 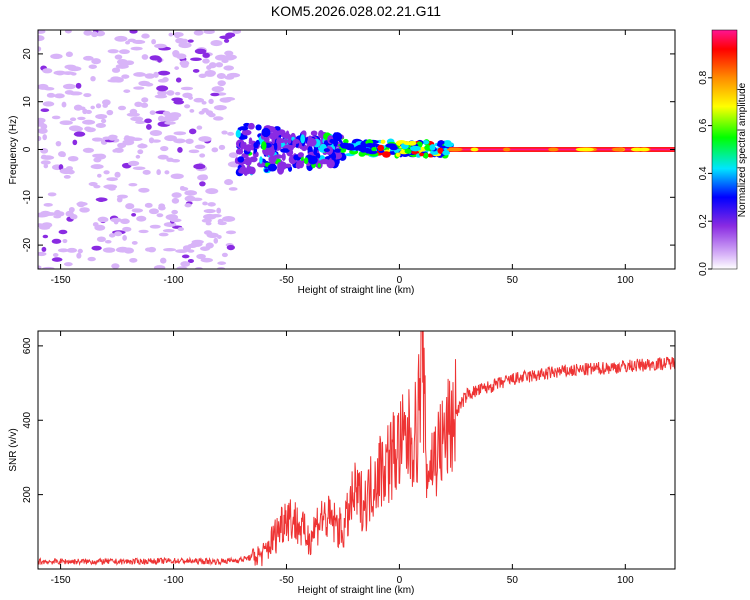 I want to click on colorbar-label: Normalized spectral amplitude, so click(x=742, y=149).